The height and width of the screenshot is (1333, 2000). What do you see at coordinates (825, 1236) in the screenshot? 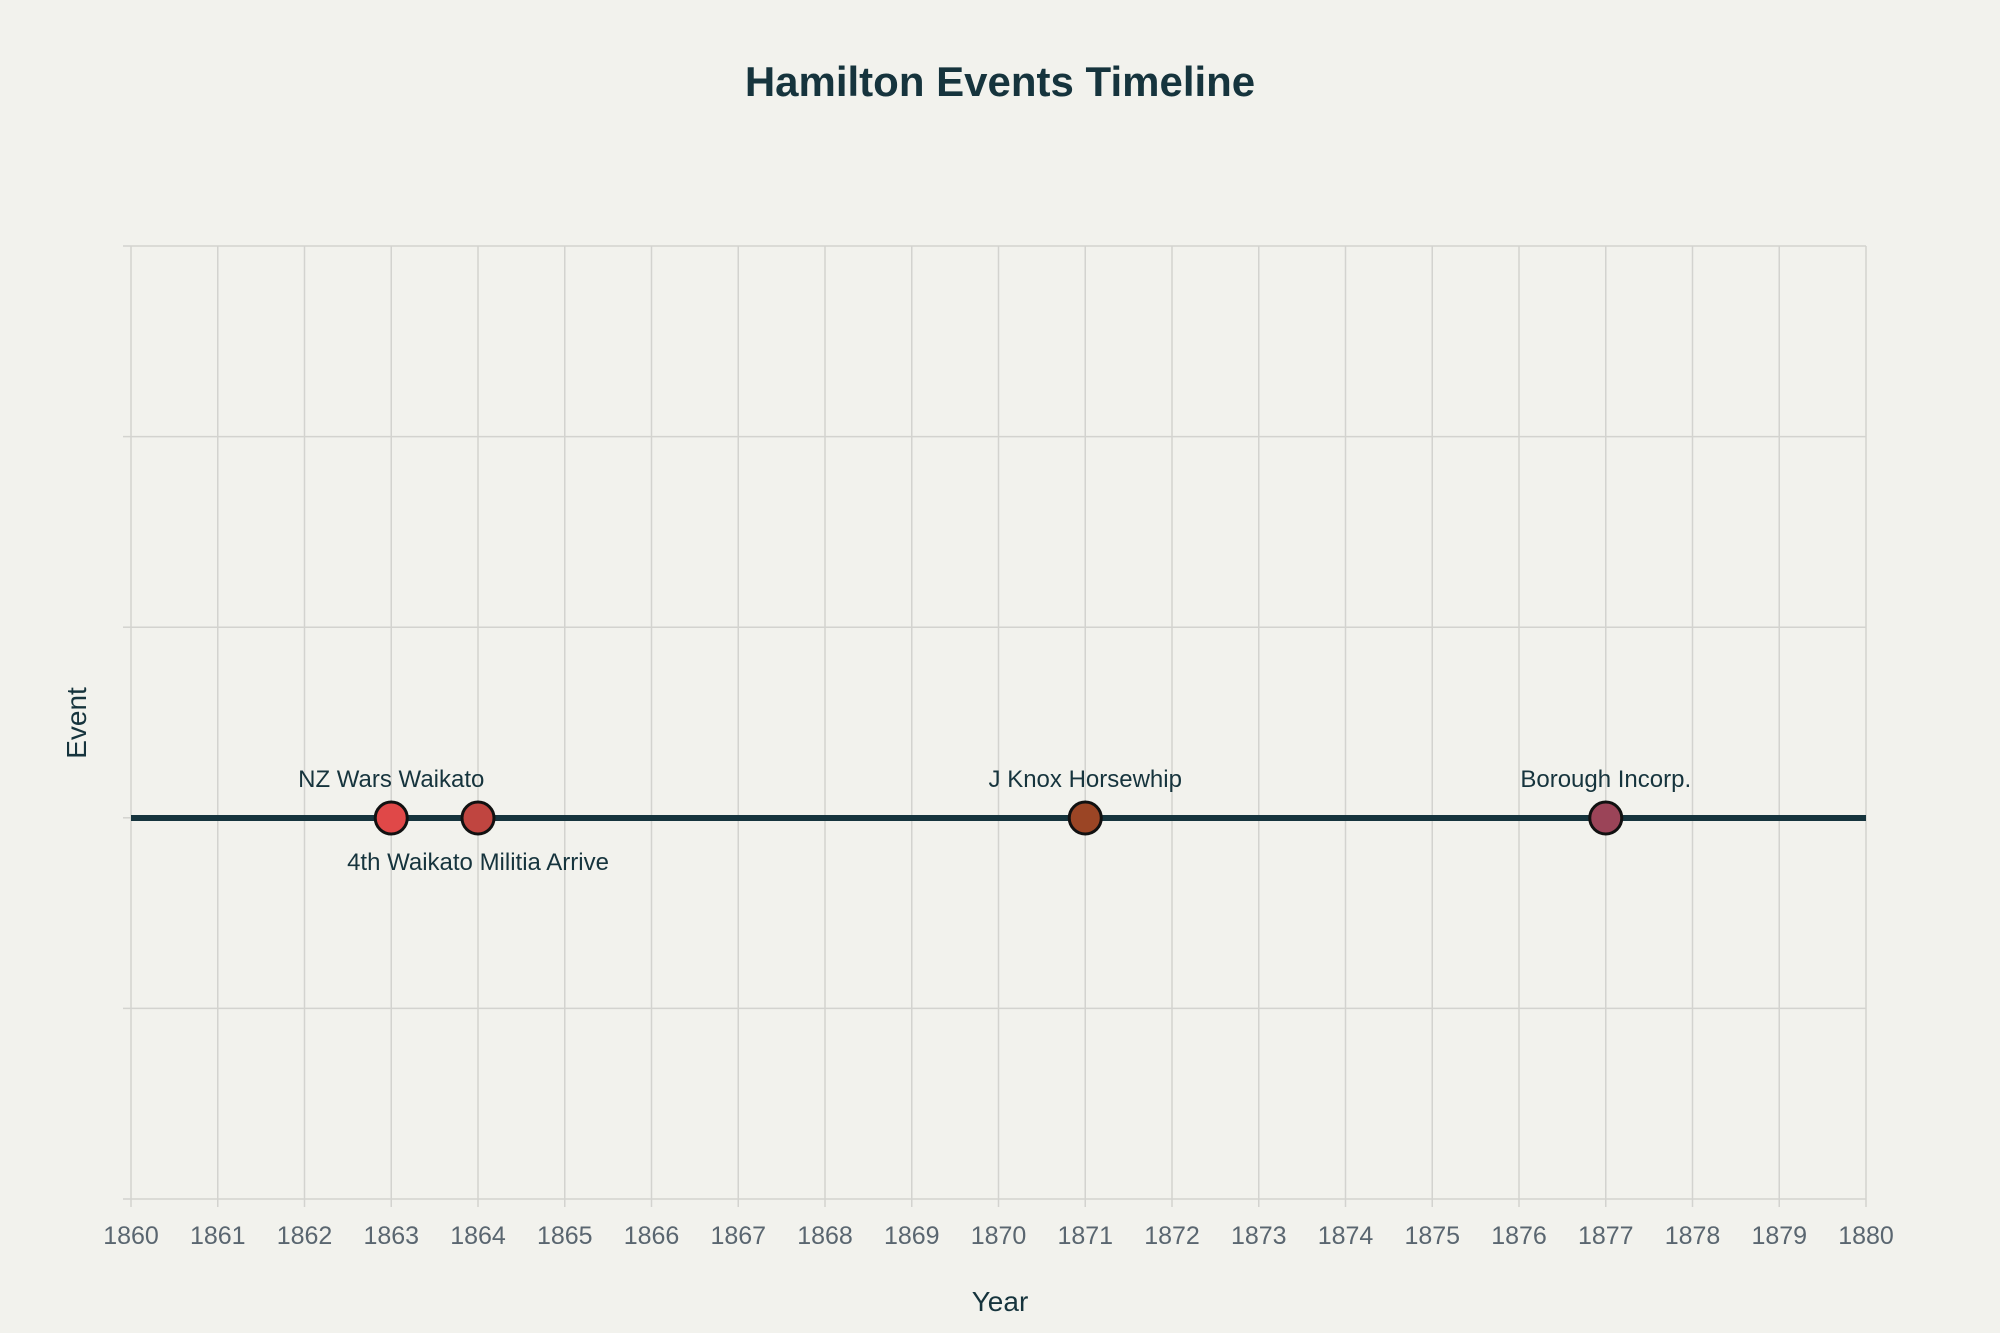
I see `x-tick-label: 1868` at bounding box center [825, 1236].